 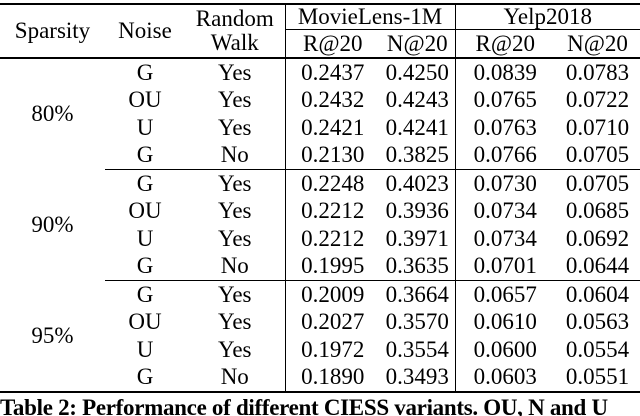 I want to click on cell-sparsity: 95%, so click(x=52, y=335).